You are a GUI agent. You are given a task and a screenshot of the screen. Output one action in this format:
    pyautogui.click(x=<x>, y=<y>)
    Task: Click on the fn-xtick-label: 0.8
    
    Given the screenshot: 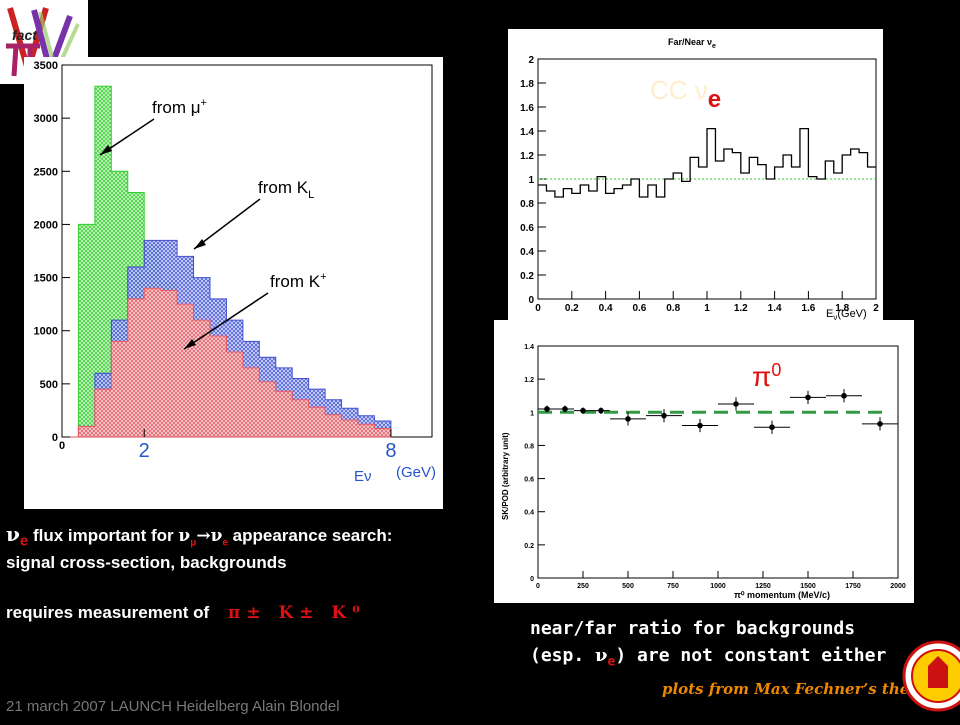 What is the action you would take?
    pyautogui.click(x=673, y=308)
    